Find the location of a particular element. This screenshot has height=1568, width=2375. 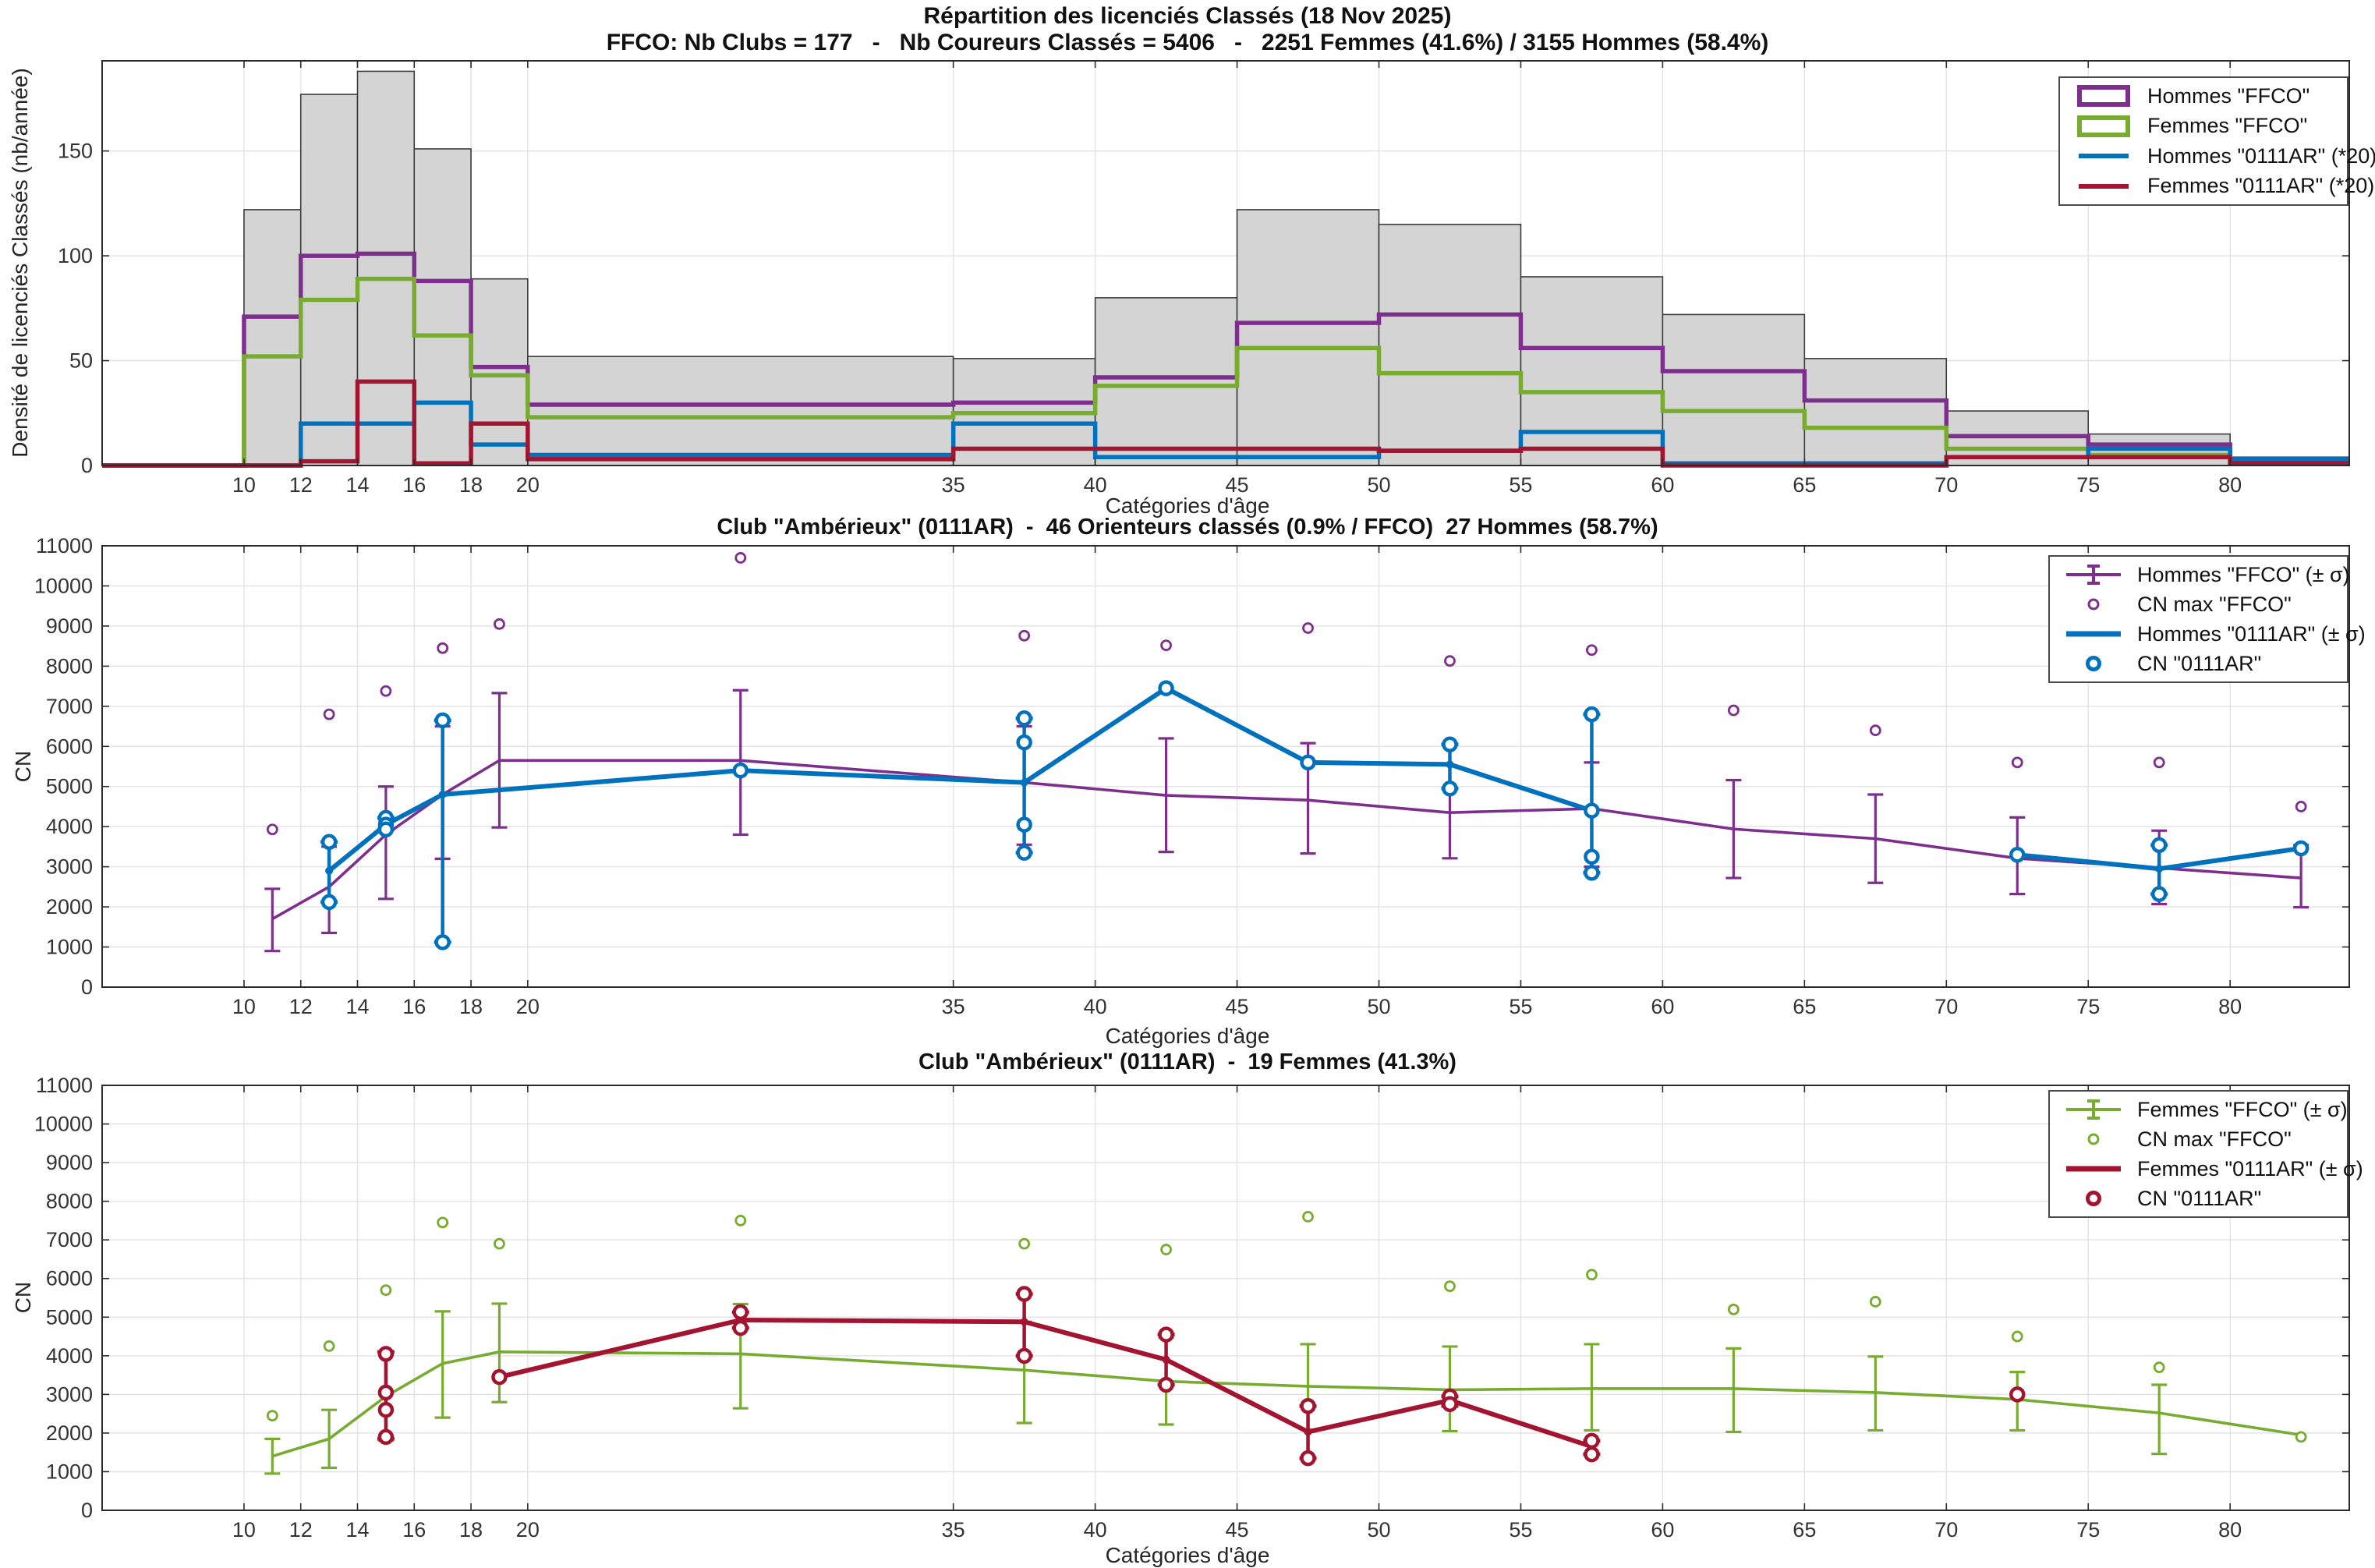

svg-text: 7000 is located at coordinates (69, 706).